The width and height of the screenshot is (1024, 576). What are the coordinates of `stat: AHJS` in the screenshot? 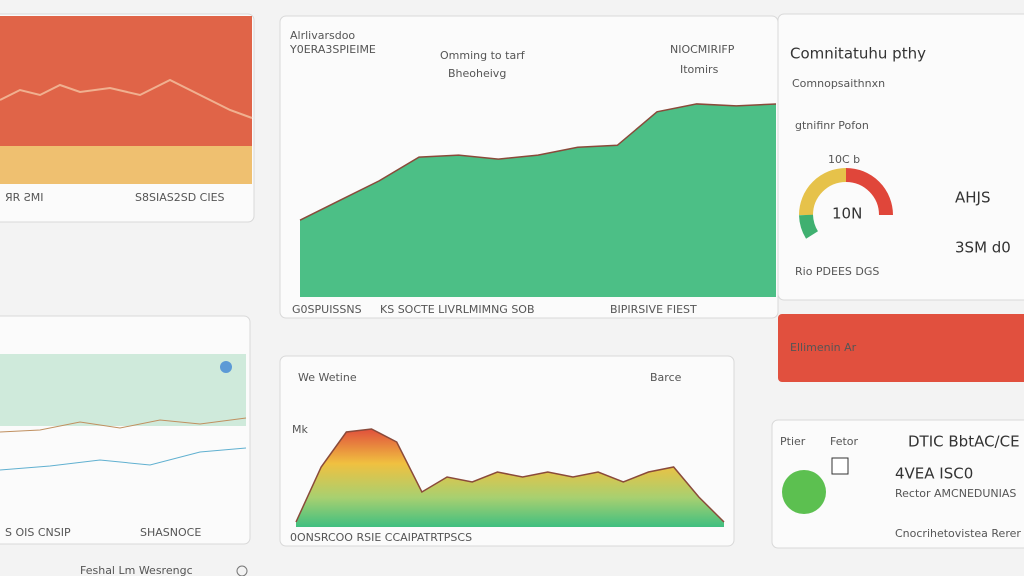 It's located at (973, 198).